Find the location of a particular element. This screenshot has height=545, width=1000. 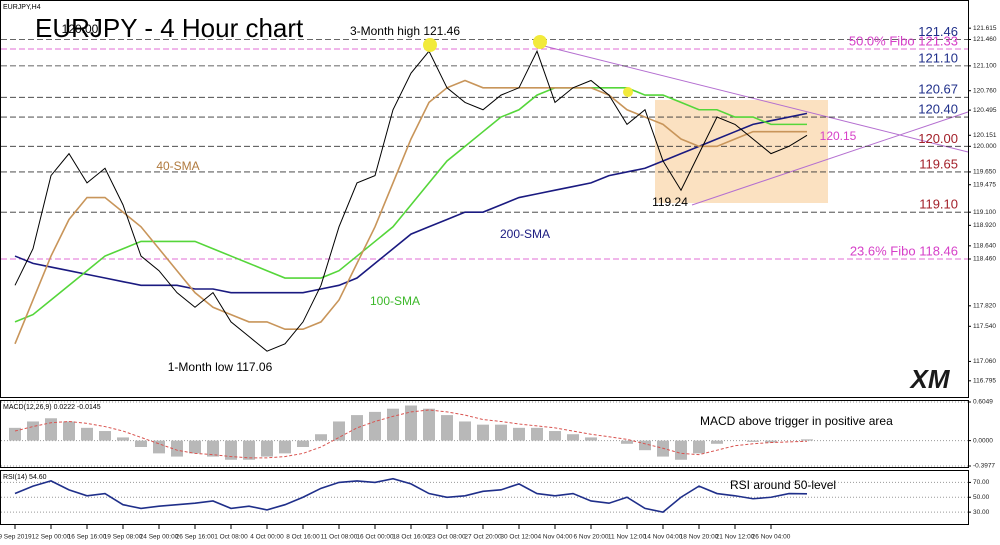

annotation: RSI around 50-level is located at coordinates (783, 485).